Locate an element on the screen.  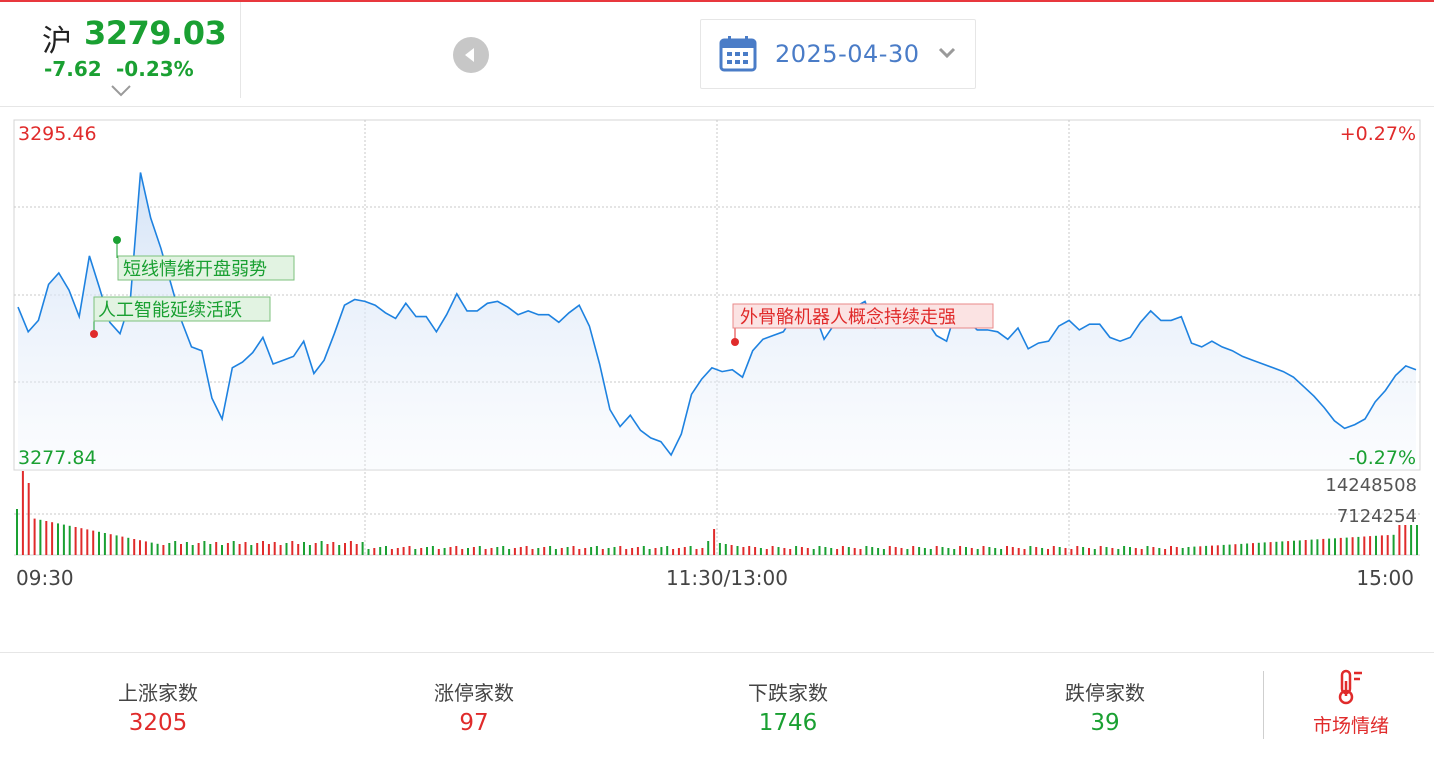
market-sentiment-button: 市场情绪 is located at coordinates (1351, 705).